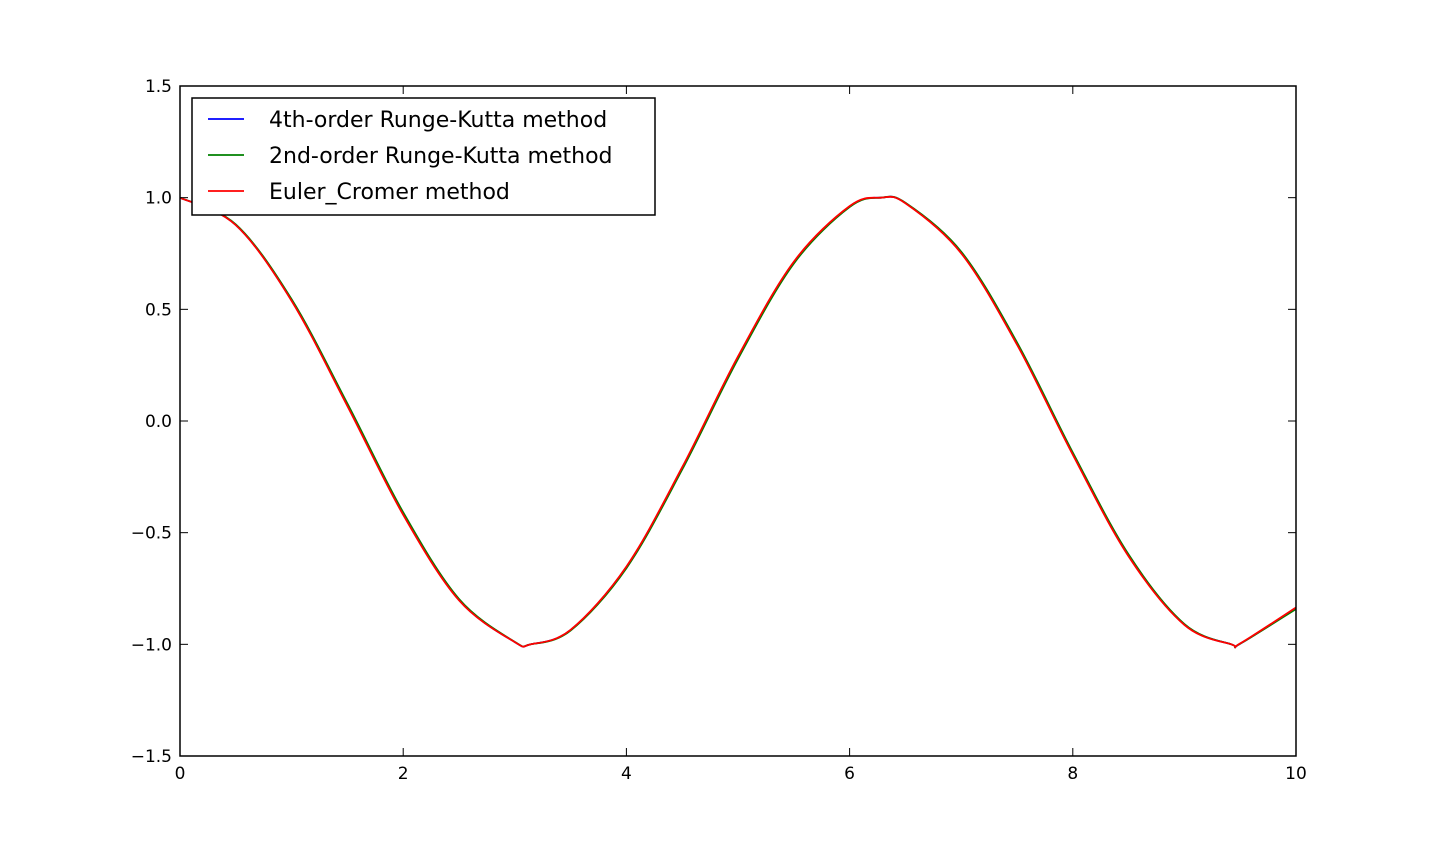  What do you see at coordinates (389, 192) in the screenshot?
I see `legend-label-3: Euler_Cromer method` at bounding box center [389, 192].